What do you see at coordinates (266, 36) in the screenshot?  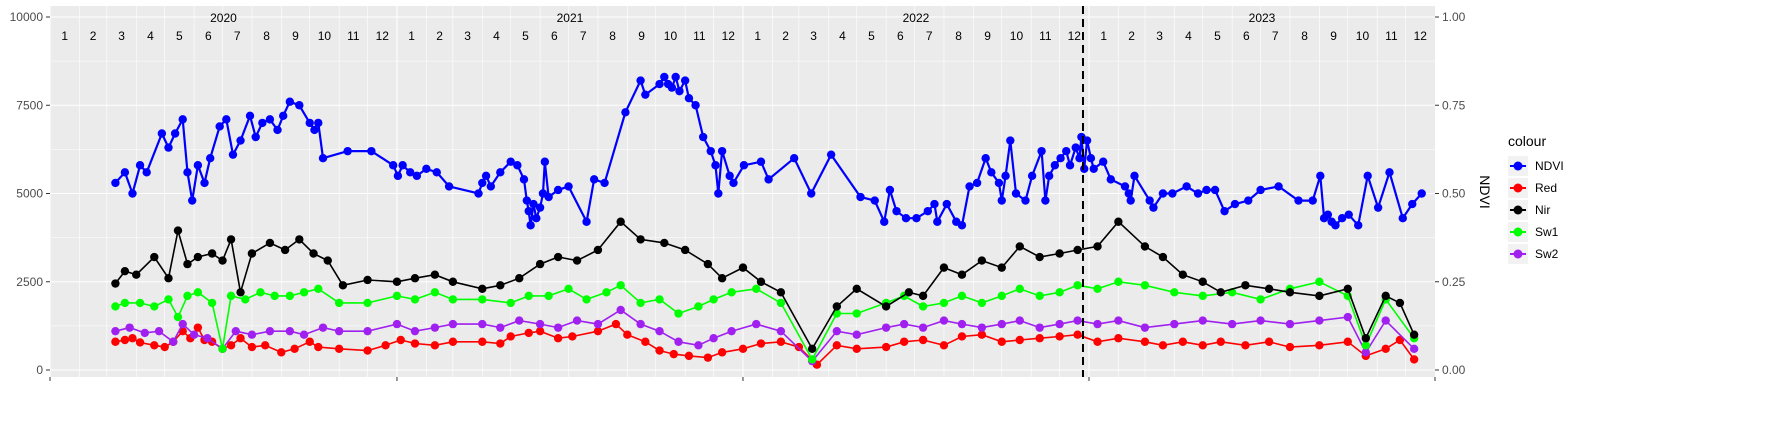 I see `month-label: 8` at bounding box center [266, 36].